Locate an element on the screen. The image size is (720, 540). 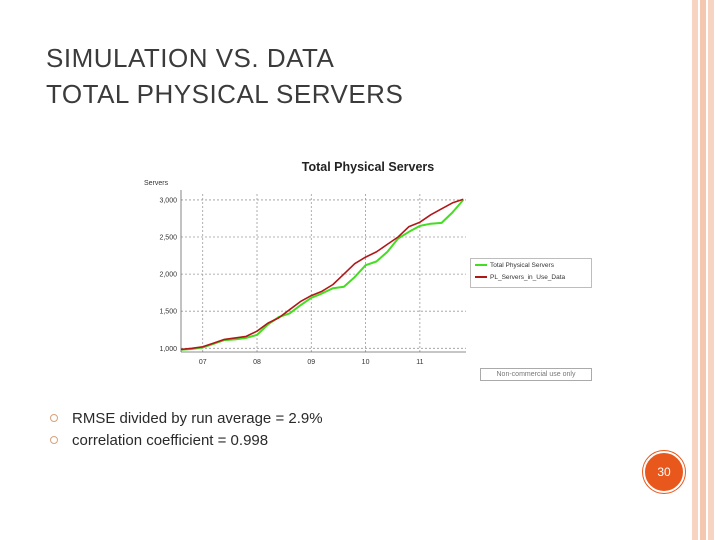
legend-item-data: PL_Servers_in_Use_Data is located at coordinates (520, 280).